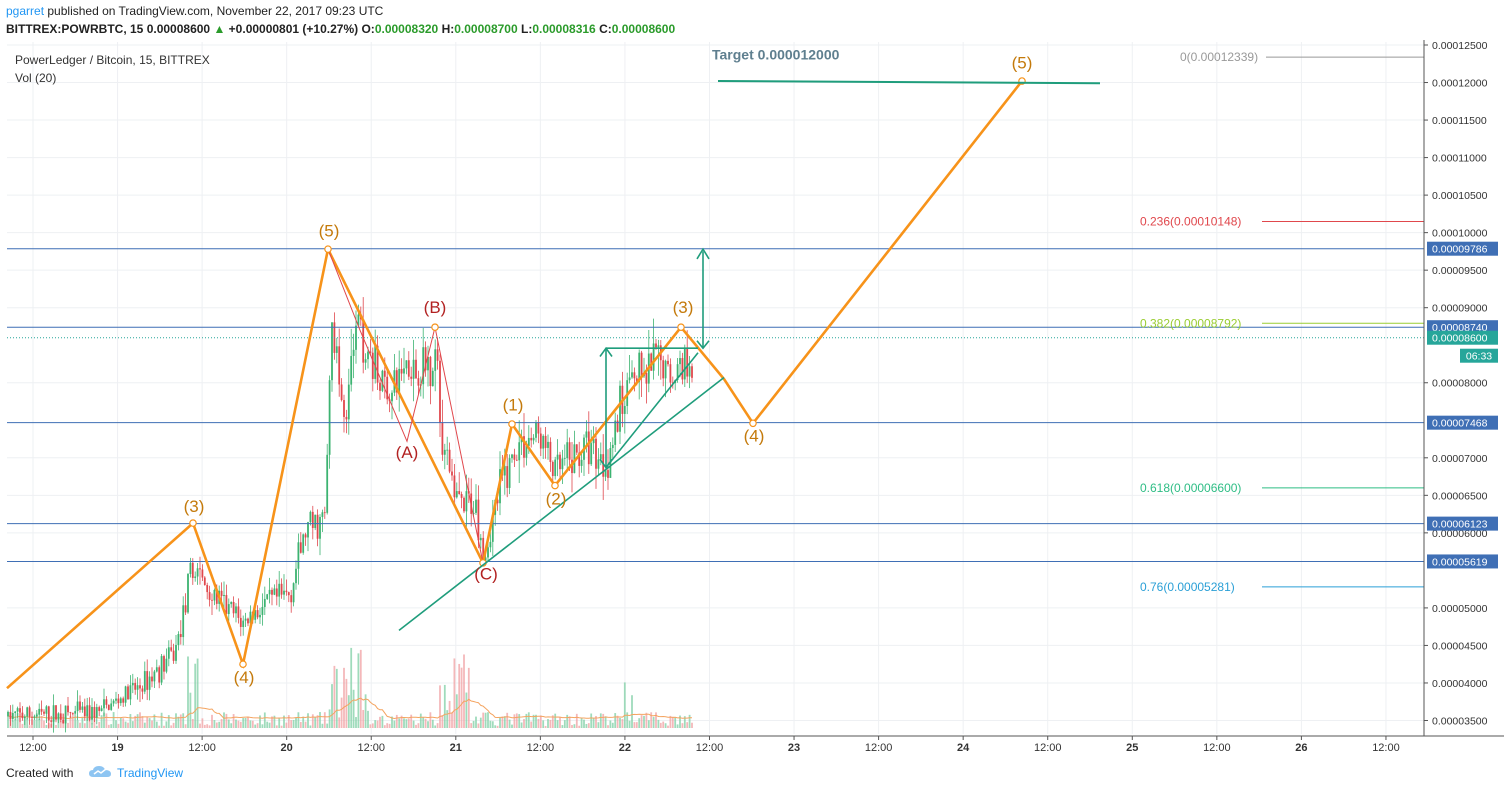 Image resolution: width=1504 pixels, height=790 pixels. I want to click on x-tick-label: 23, so click(794, 748).